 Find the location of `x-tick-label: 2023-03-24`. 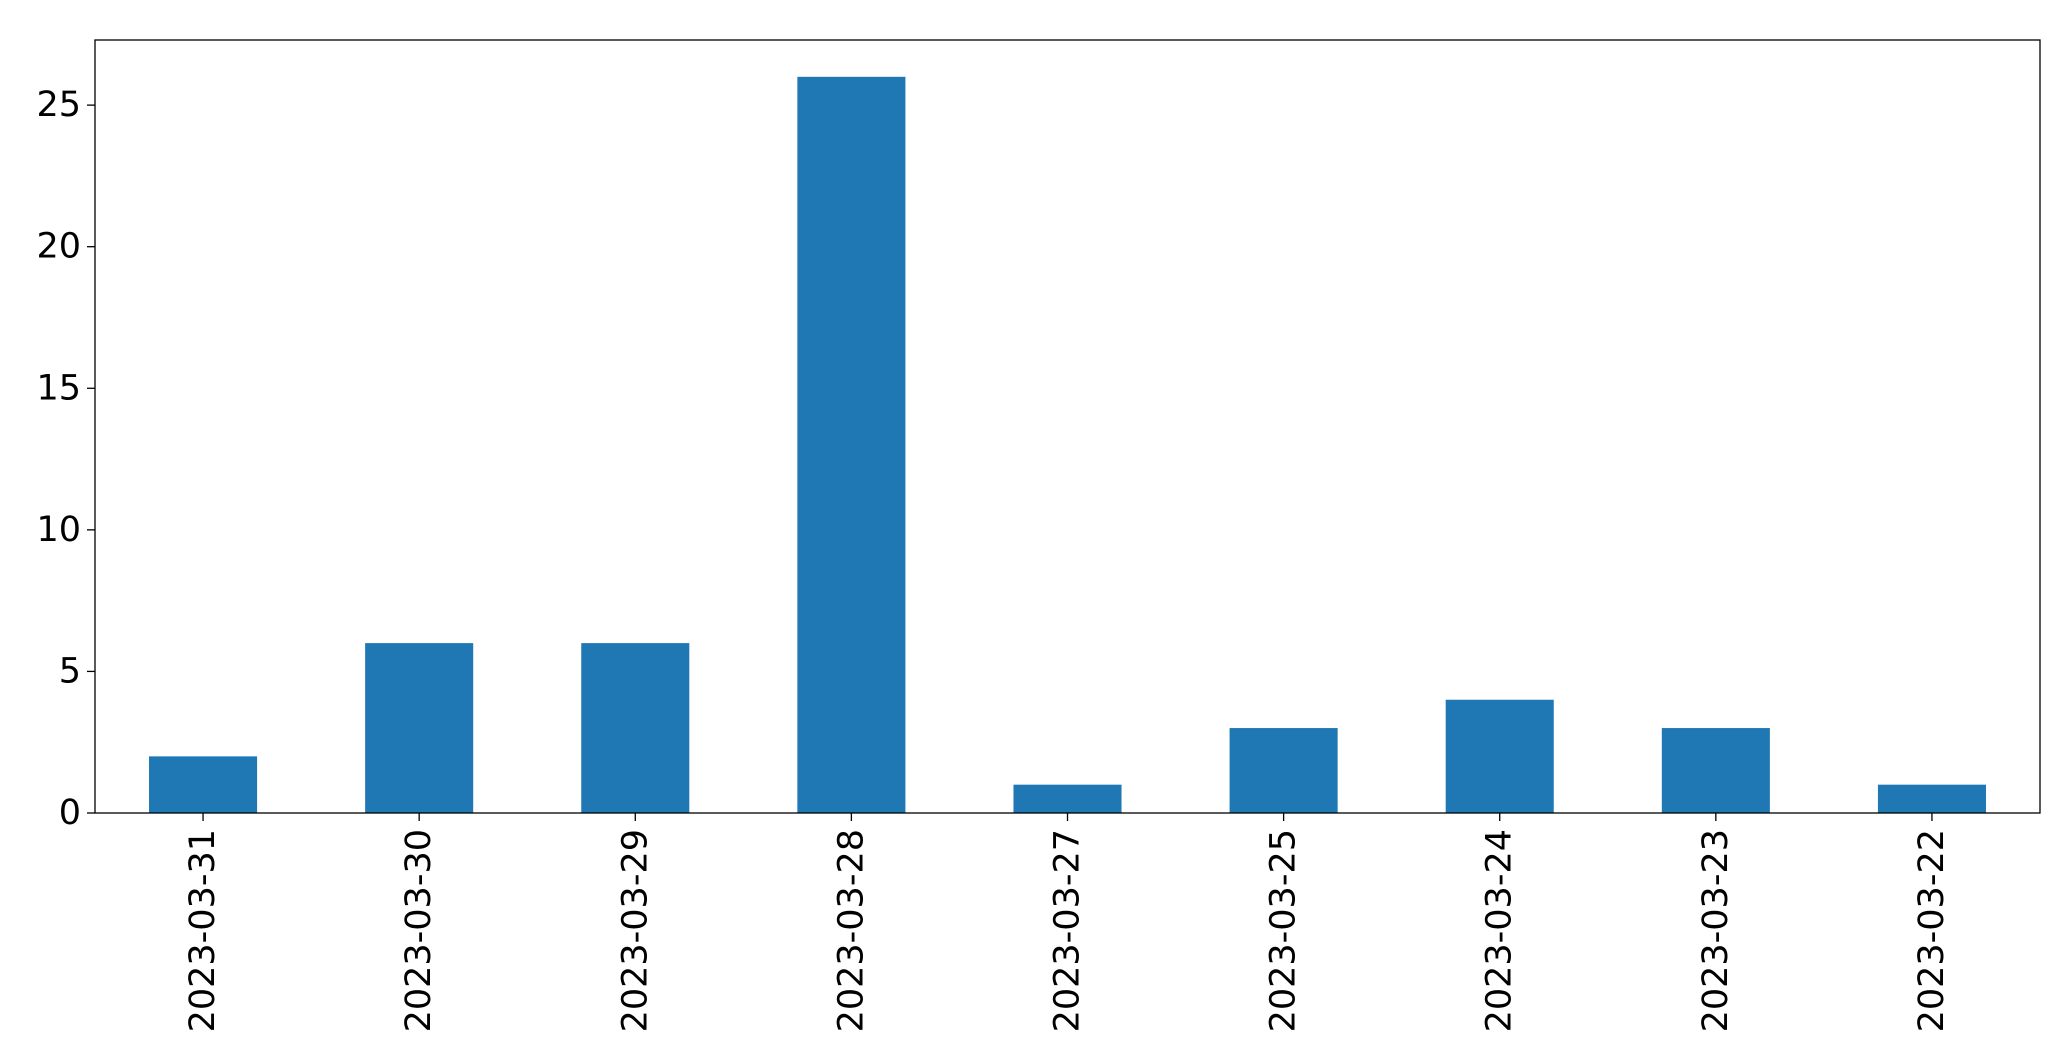

x-tick-label: 2023-03-24 is located at coordinates (1500, 930).